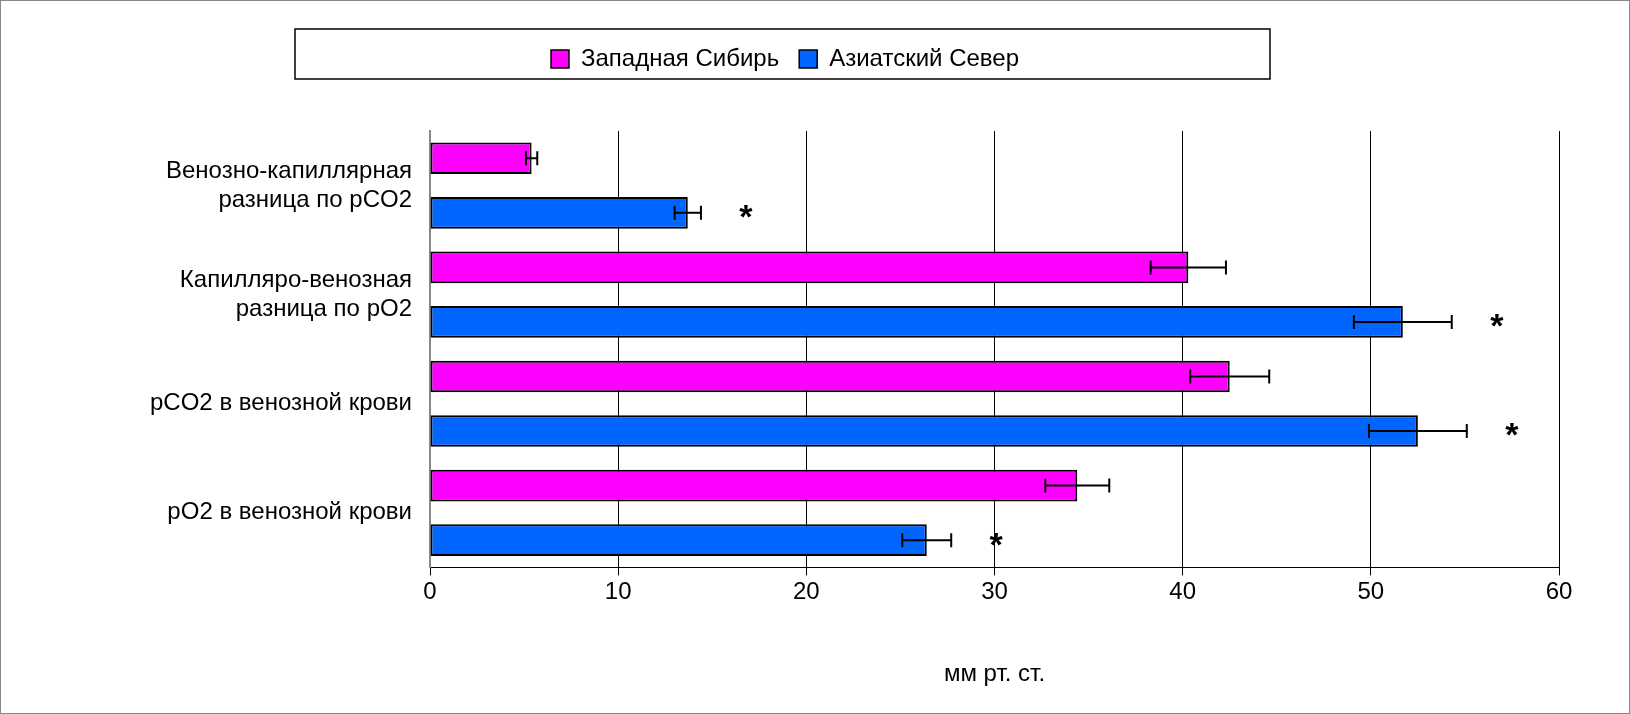 The height and width of the screenshot is (714, 1630). What do you see at coordinates (680, 57) in the screenshot?
I see `legend-label: Западная Сибирь` at bounding box center [680, 57].